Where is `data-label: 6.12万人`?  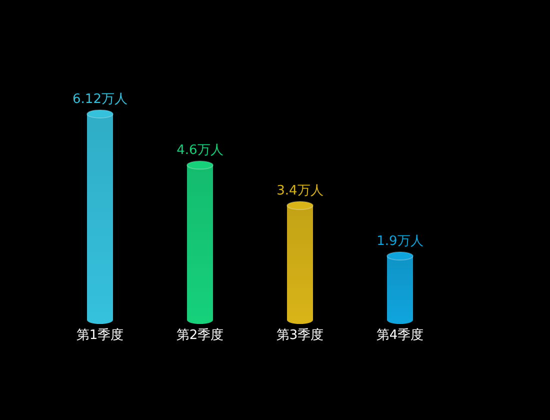
data-label: 6.12万人 is located at coordinates (100, 99).